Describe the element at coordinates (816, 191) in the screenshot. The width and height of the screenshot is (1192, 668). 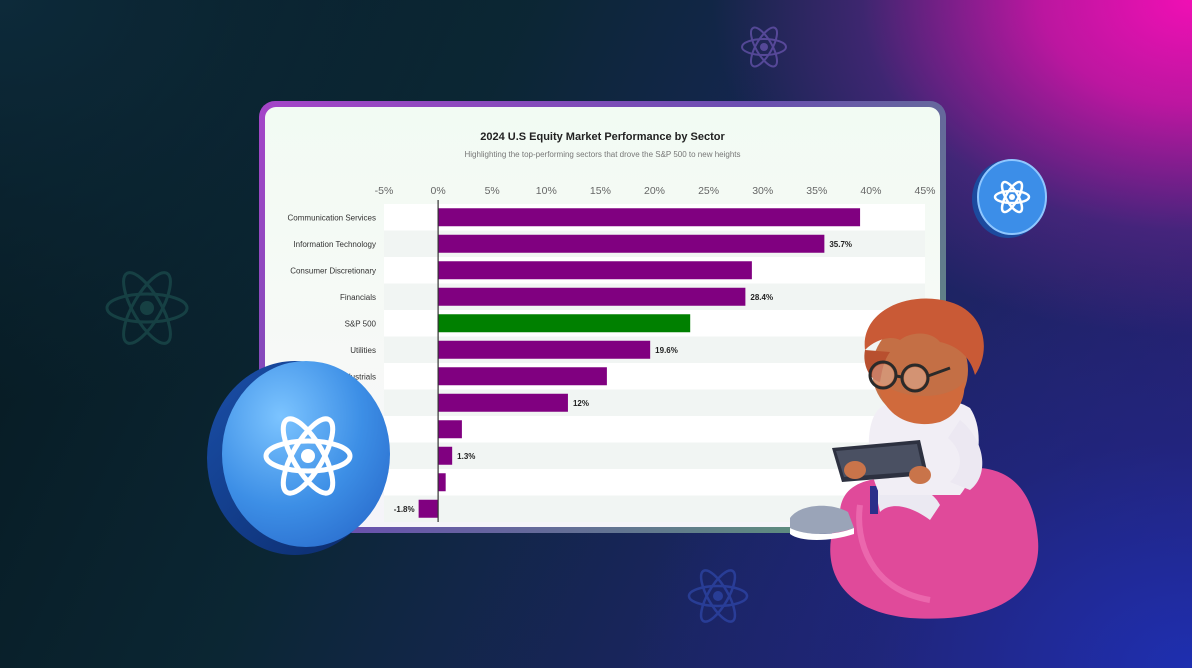
I see `x-tick-label: 35%` at that location.